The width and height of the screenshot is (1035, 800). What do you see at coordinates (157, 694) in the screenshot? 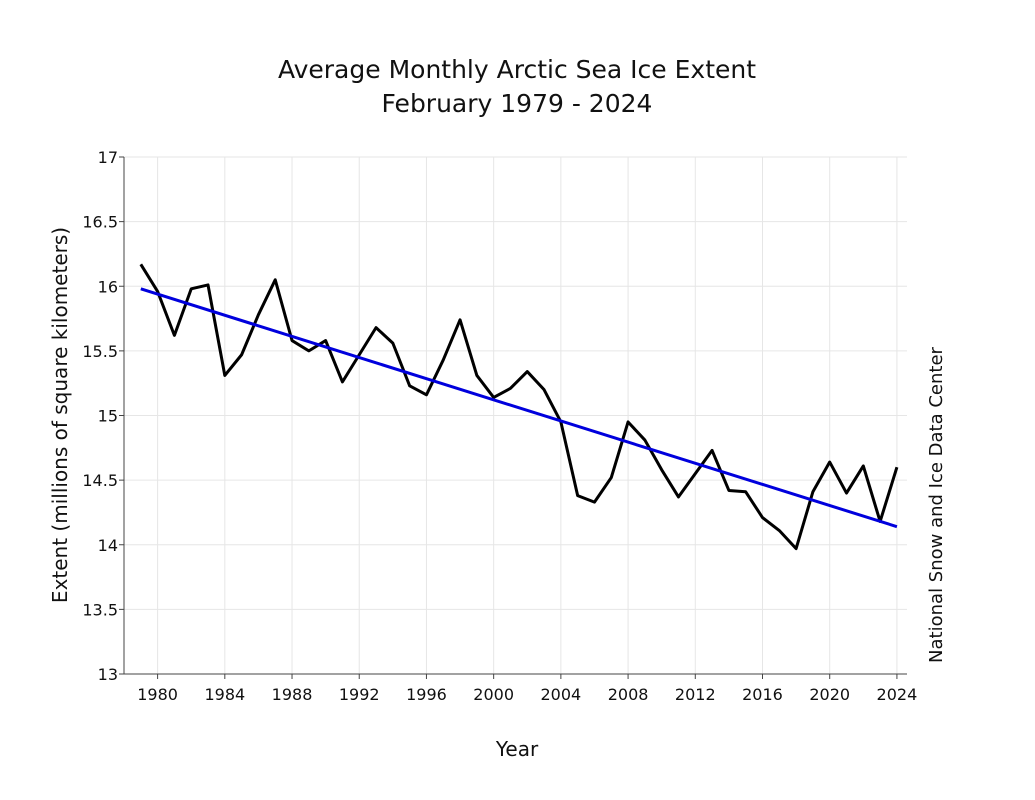
I see `x-tick-label: 1980` at bounding box center [157, 694].